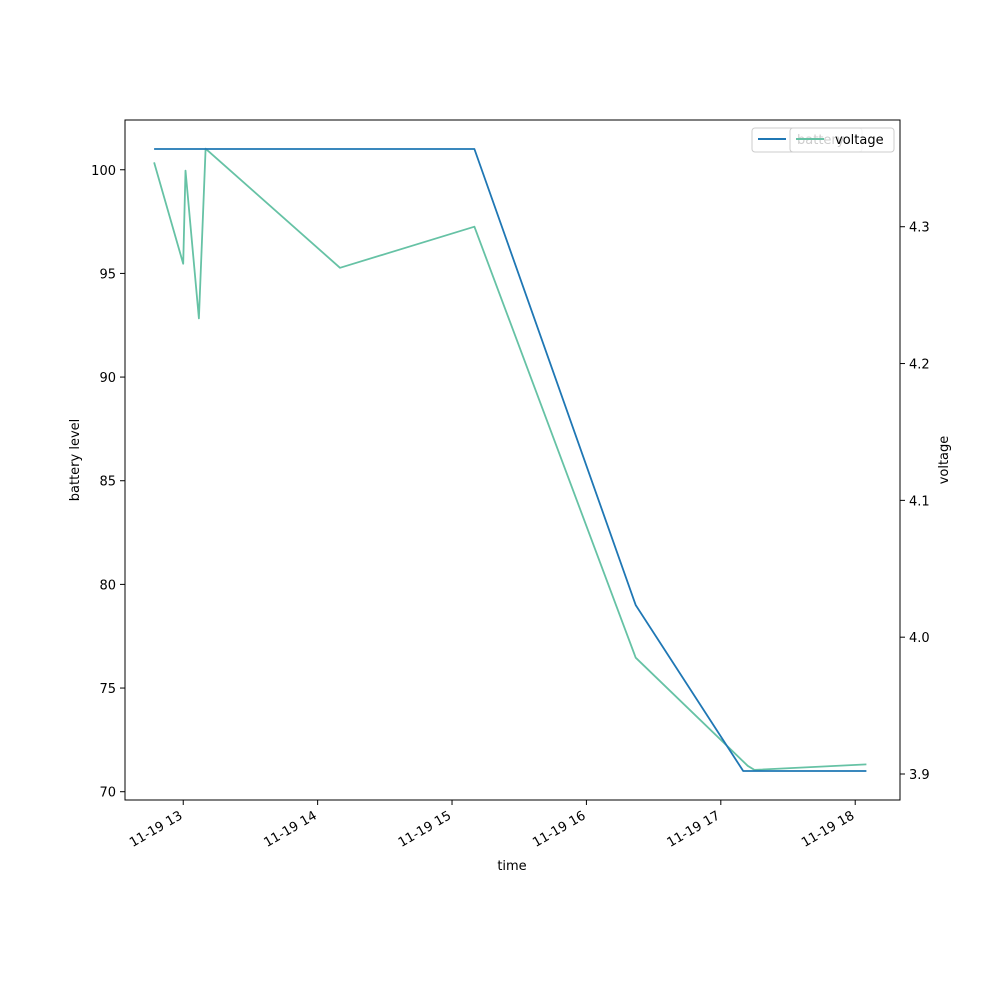 The width and height of the screenshot is (1000, 1000). Describe the element at coordinates (107, 793) in the screenshot. I see `y-left-tick-label: 70` at that location.